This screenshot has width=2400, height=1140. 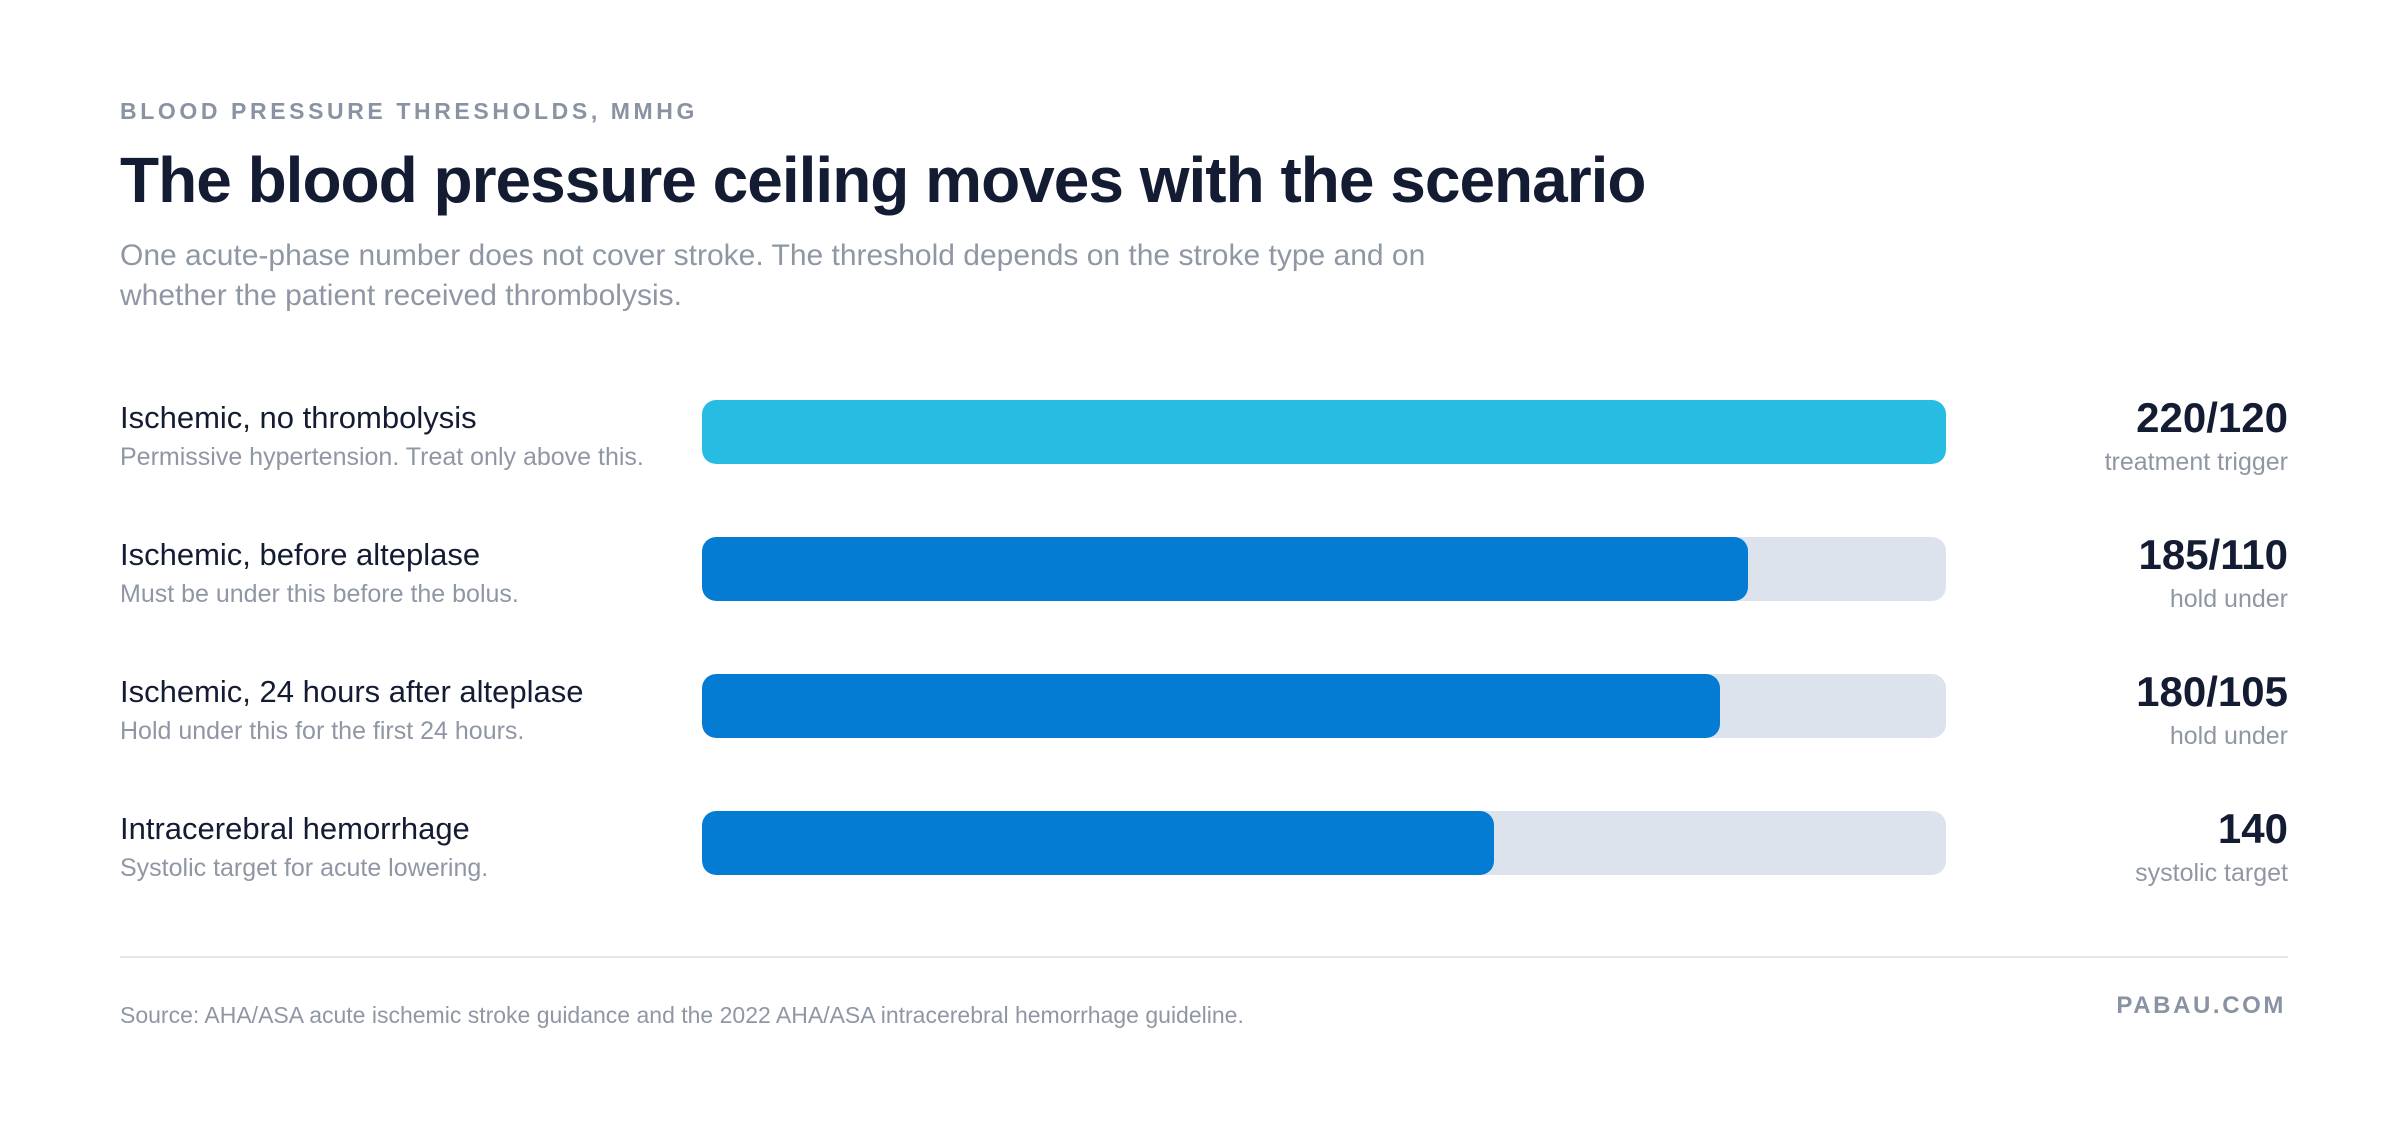 What do you see at coordinates (300, 554) in the screenshot?
I see `category-label: Ischemic, before alteplase` at bounding box center [300, 554].